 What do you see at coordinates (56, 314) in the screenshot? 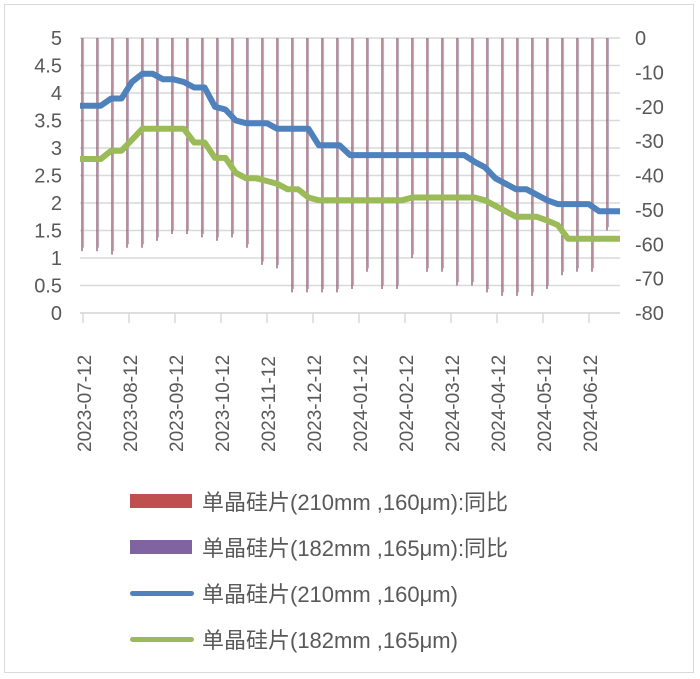
I see `left-axis-tick: 0` at bounding box center [56, 314].